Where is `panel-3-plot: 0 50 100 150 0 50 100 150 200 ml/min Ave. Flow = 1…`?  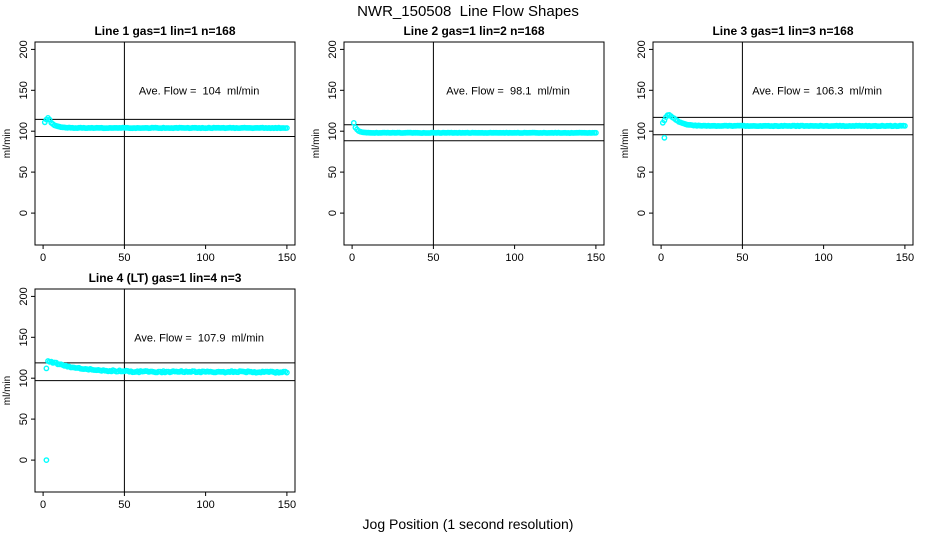
panel-3-plot: 0 50 100 150 0 50 100 150 200 ml/min Ave. Flow = 1… is located at coordinates (767, 152).